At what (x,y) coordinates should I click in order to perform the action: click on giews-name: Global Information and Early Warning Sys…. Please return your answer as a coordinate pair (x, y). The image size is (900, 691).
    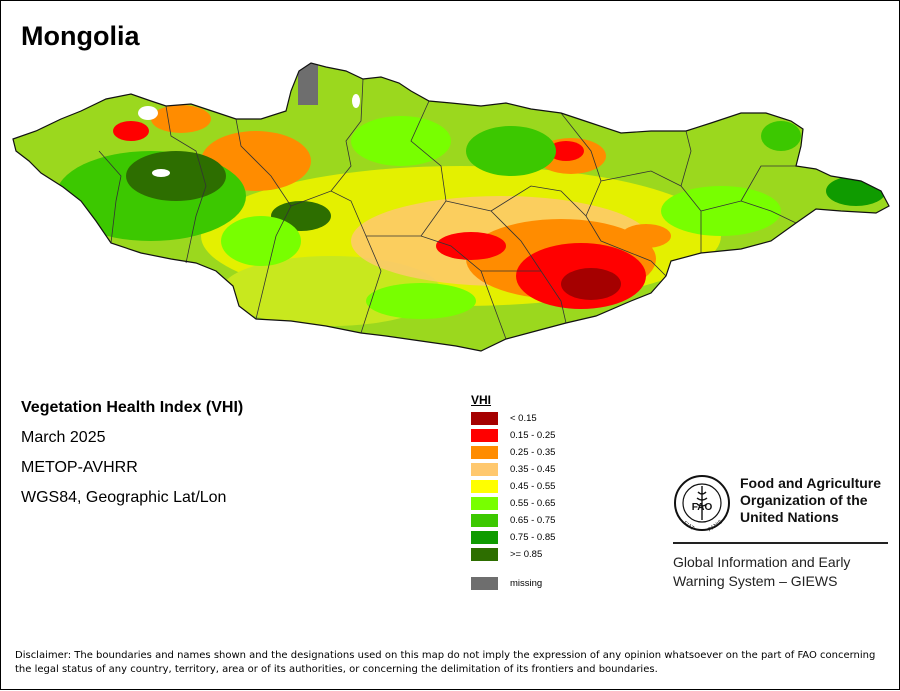
    Looking at the image, I should click on (761, 572).